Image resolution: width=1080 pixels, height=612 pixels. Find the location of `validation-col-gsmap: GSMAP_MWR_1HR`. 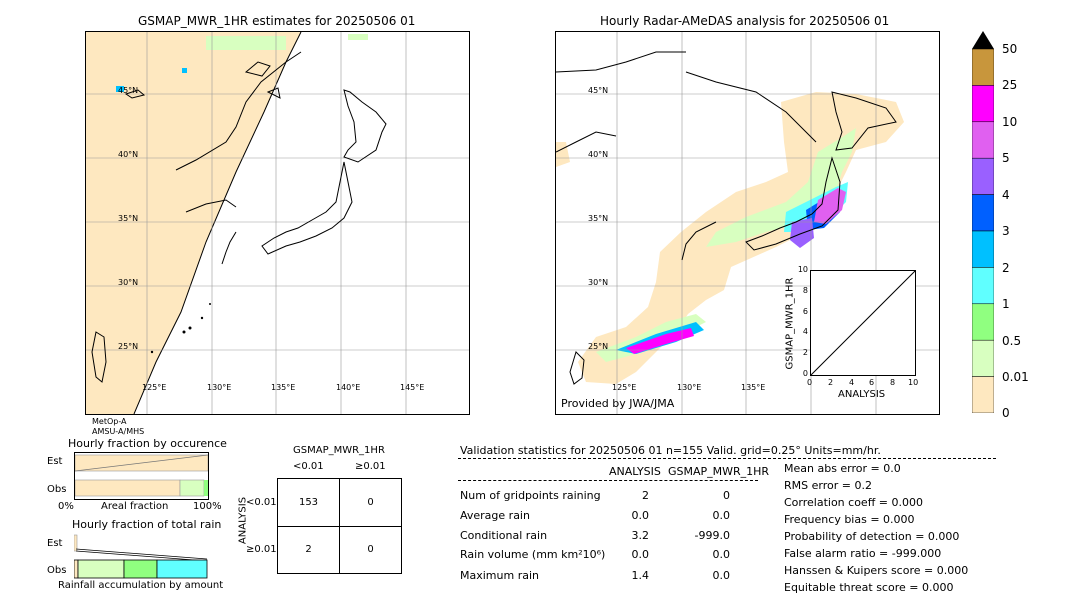

validation-col-gsmap: GSMAP_MWR_1HR is located at coordinates (719, 471).